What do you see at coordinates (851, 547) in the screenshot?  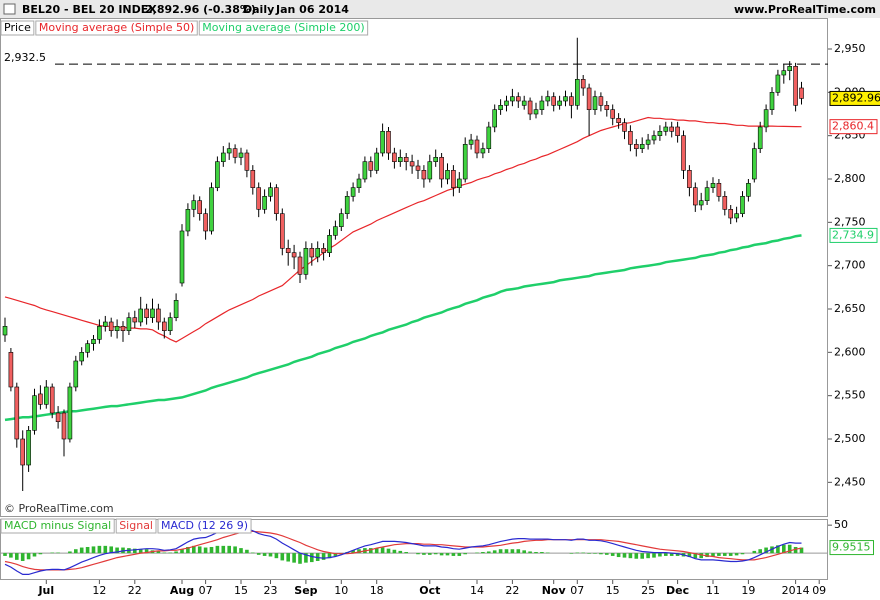 I see `last-value-label: 9.9515` at bounding box center [851, 547].